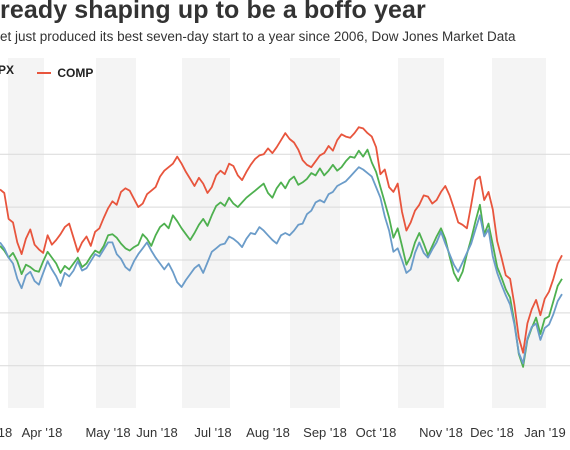 The width and height of the screenshot is (570, 450). Describe the element at coordinates (213, 12) in the screenshot. I see `chart-title: ready shaping up to be a boffo year` at that location.